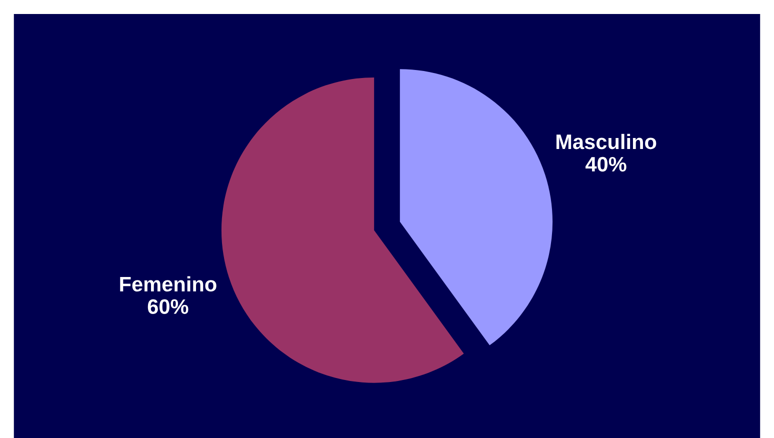  I want to click on slice-label: Femenino, so click(168, 284).